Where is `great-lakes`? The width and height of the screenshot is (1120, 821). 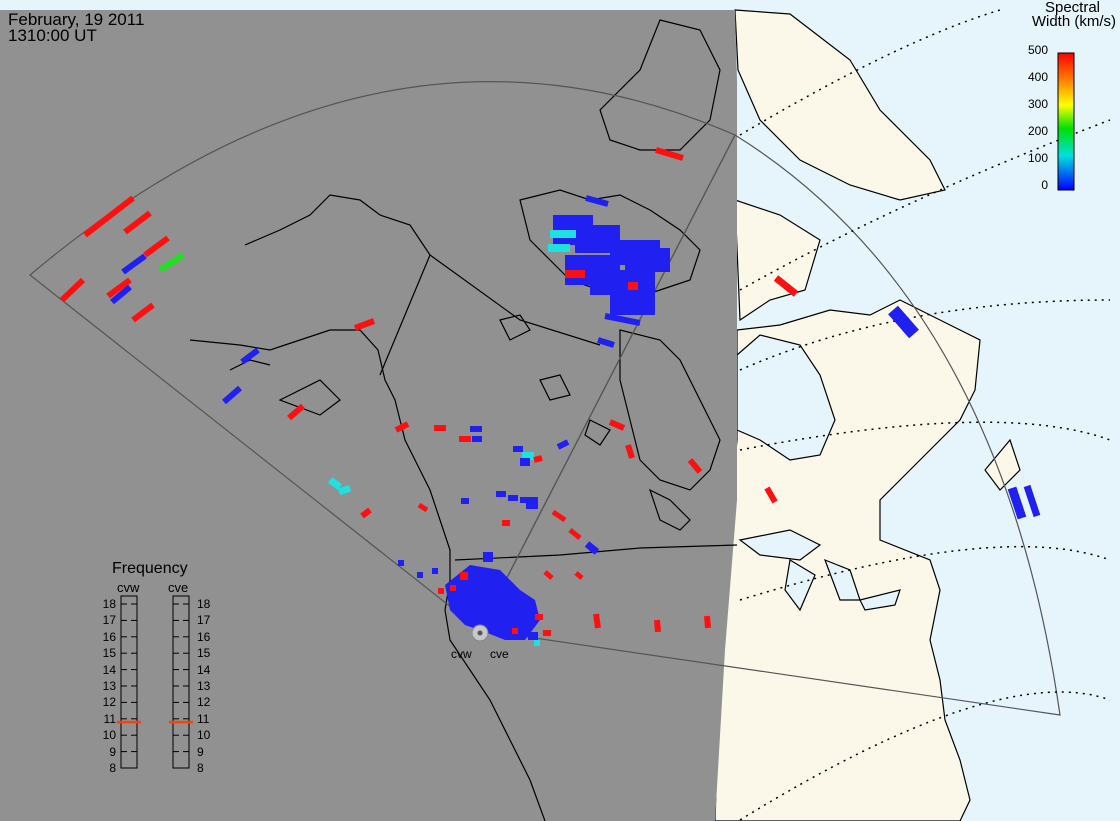 great-lakes is located at coordinates (819, 570).